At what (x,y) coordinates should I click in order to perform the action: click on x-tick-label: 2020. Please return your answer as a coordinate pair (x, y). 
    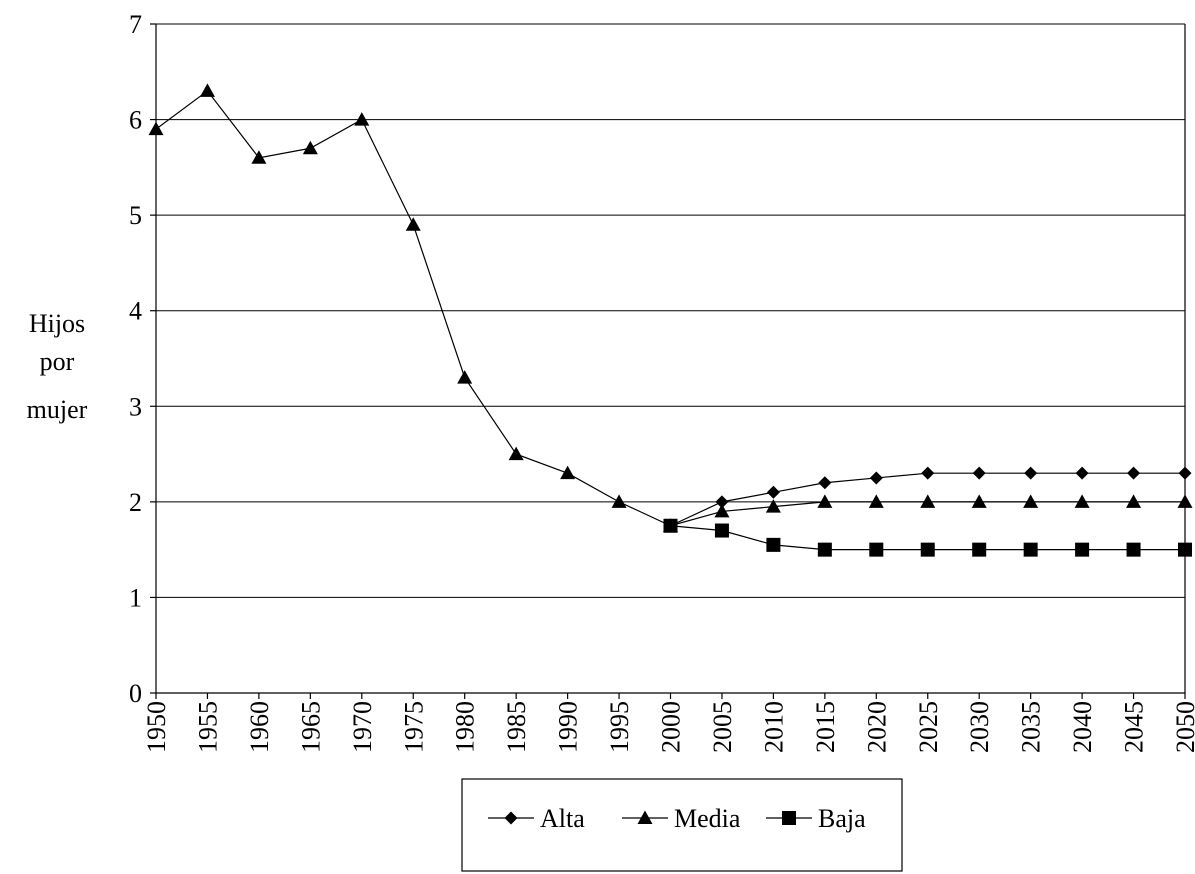
    Looking at the image, I should click on (876, 727).